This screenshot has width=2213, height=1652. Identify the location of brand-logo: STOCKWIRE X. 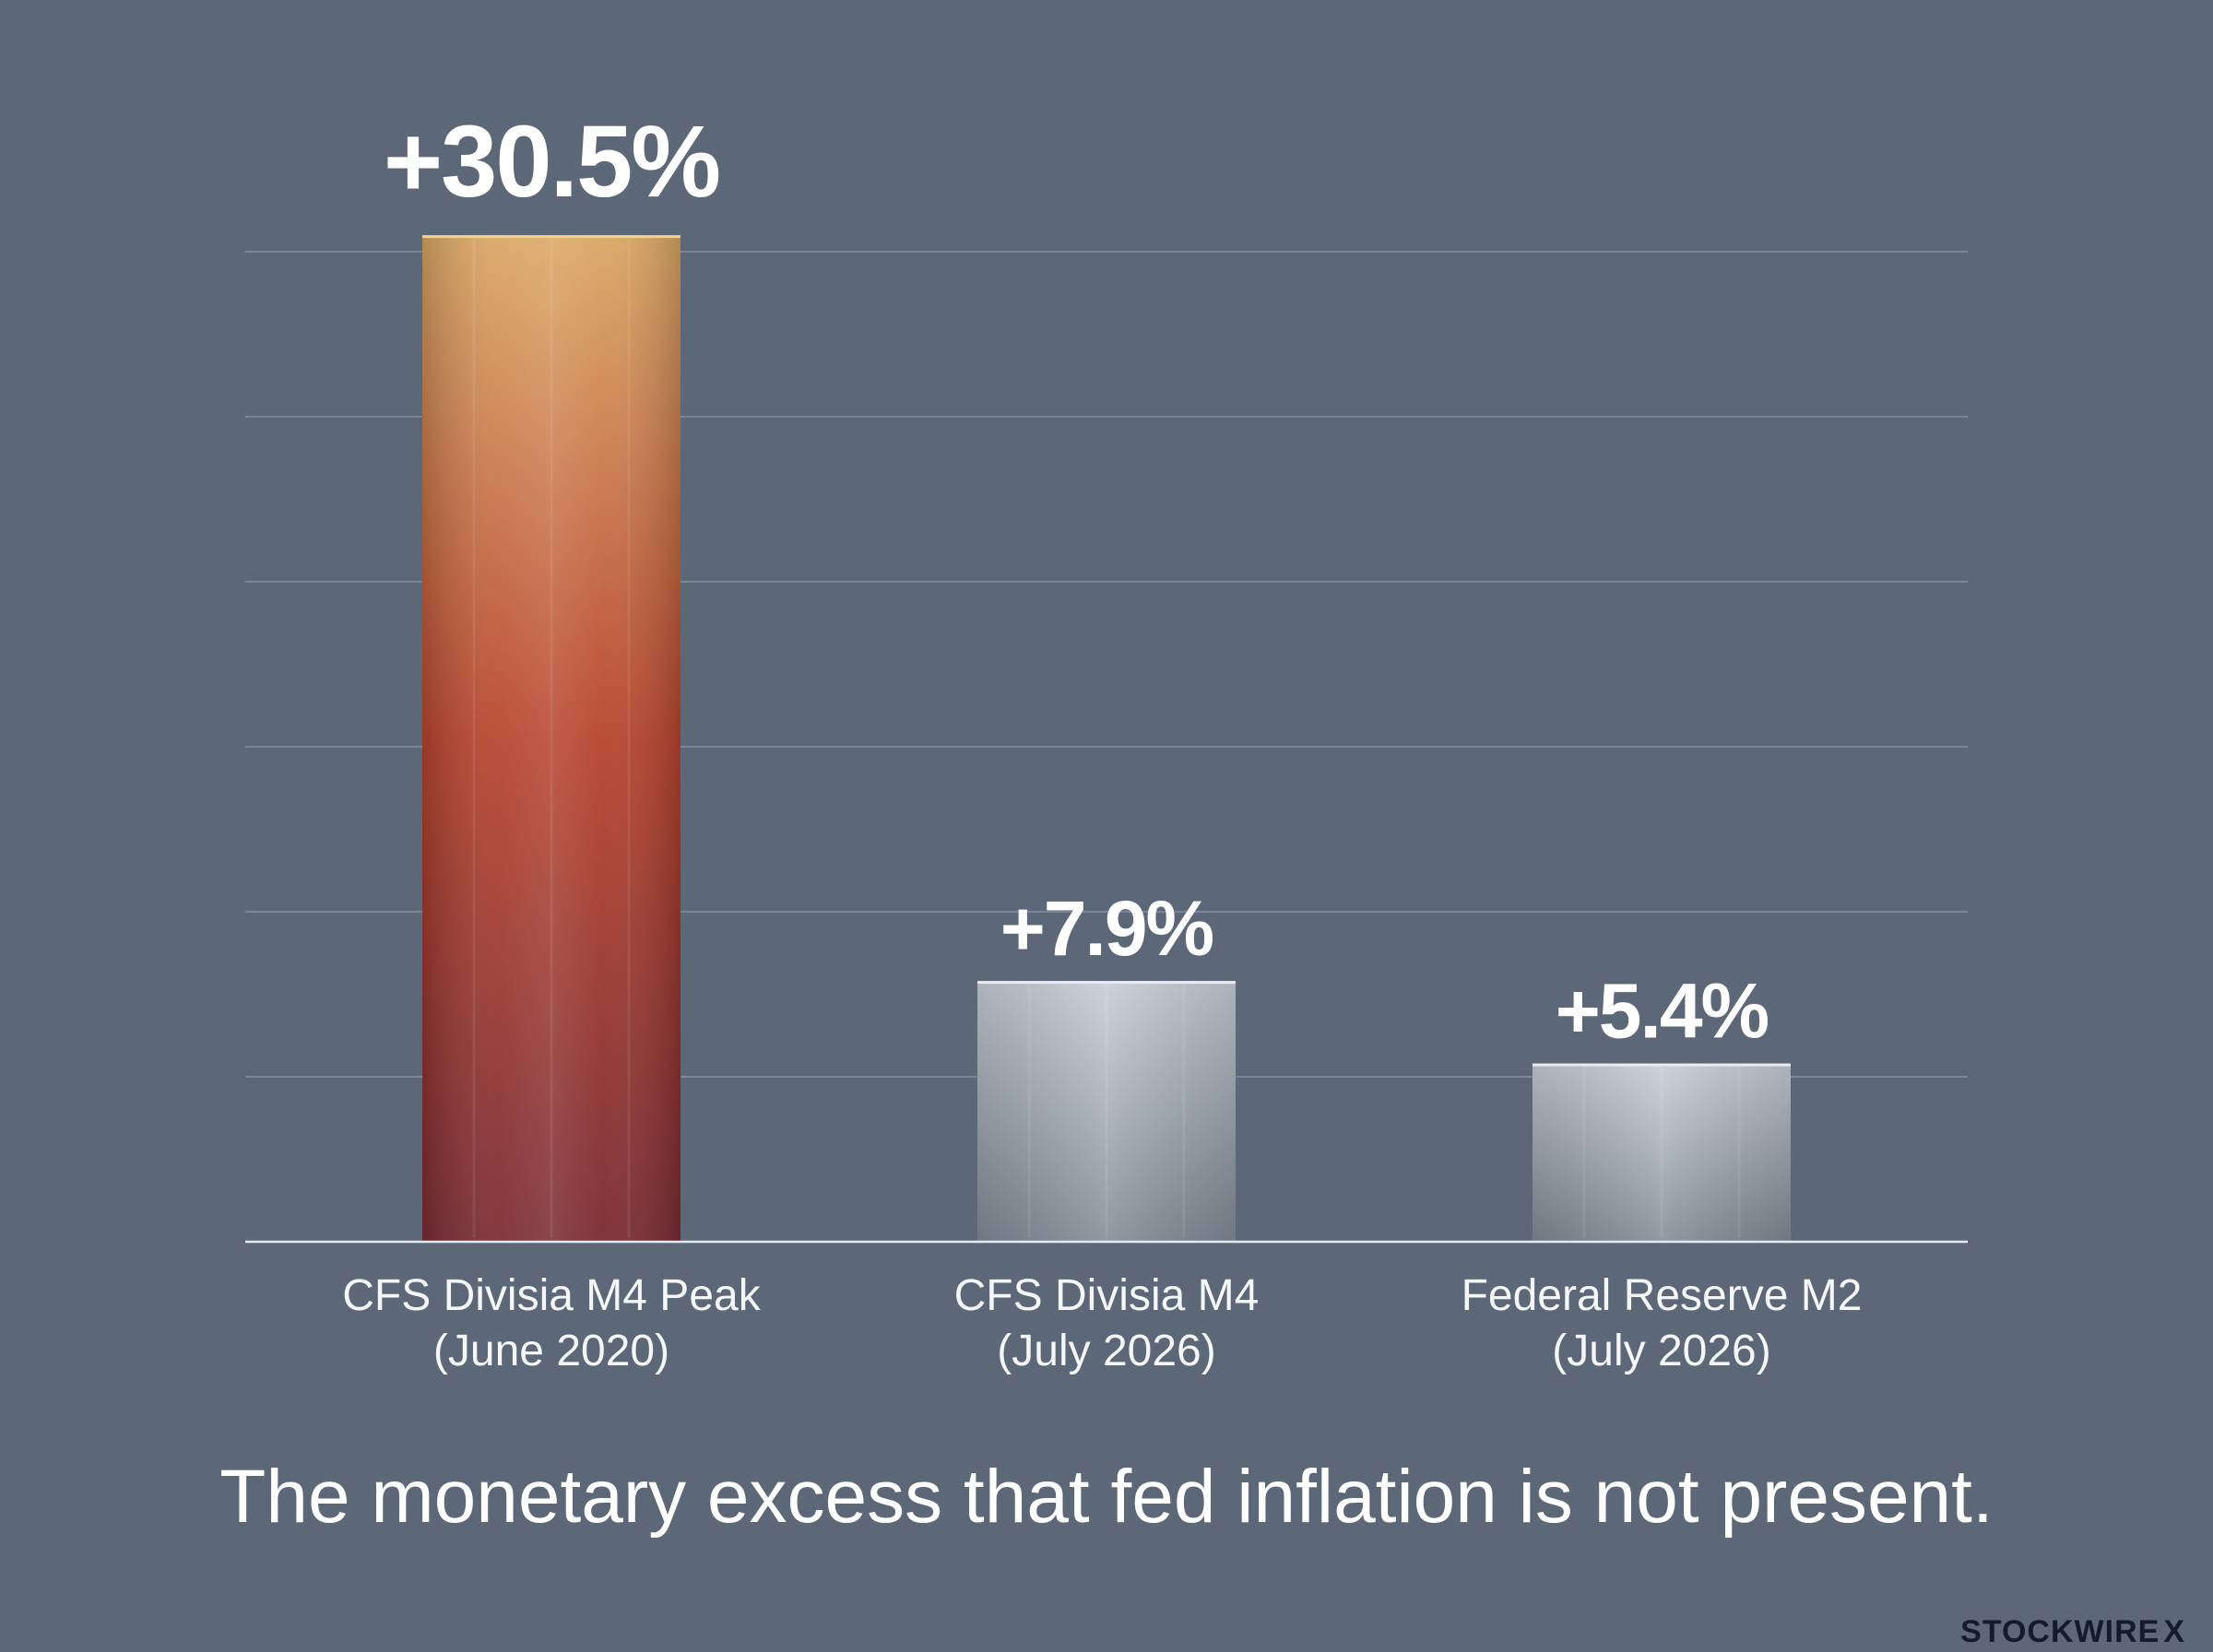
(2072, 1631).